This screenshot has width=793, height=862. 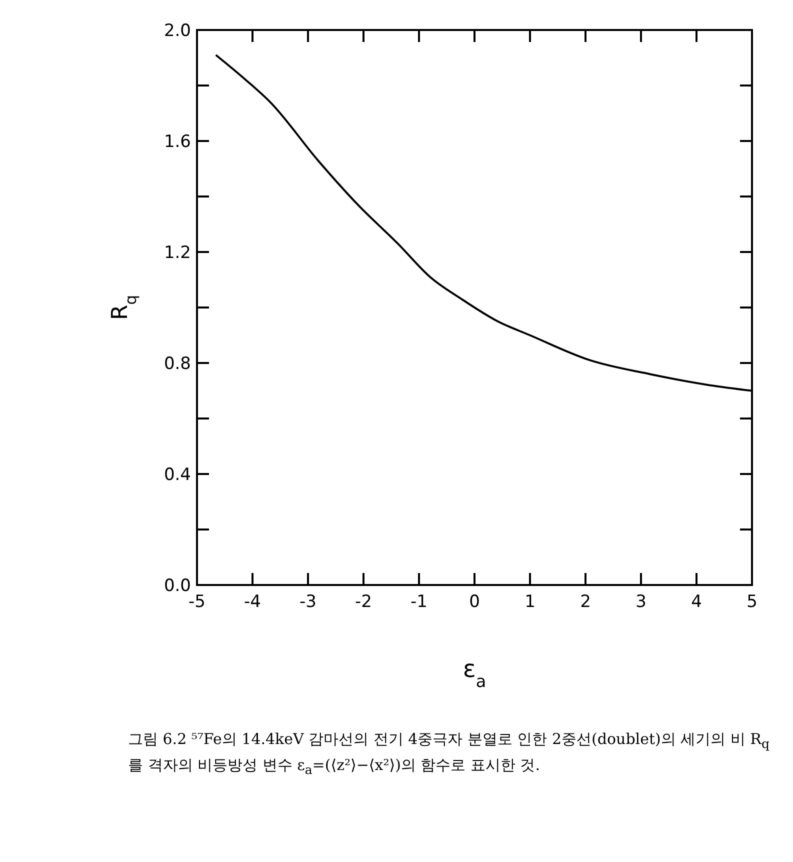 What do you see at coordinates (696, 602) in the screenshot?
I see `x-tick-label: 4` at bounding box center [696, 602].